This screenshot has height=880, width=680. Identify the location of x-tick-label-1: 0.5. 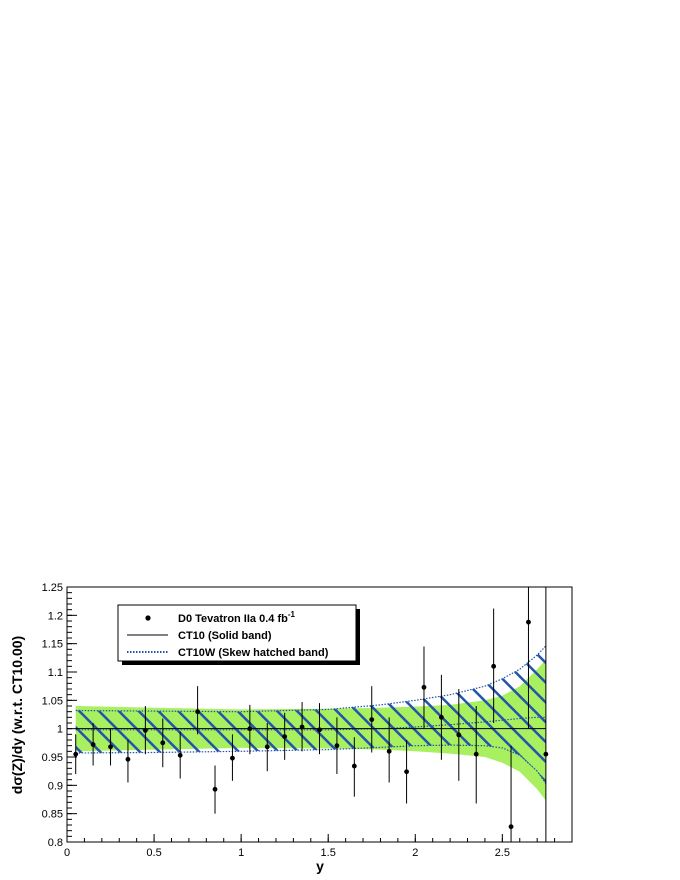
(153, 853).